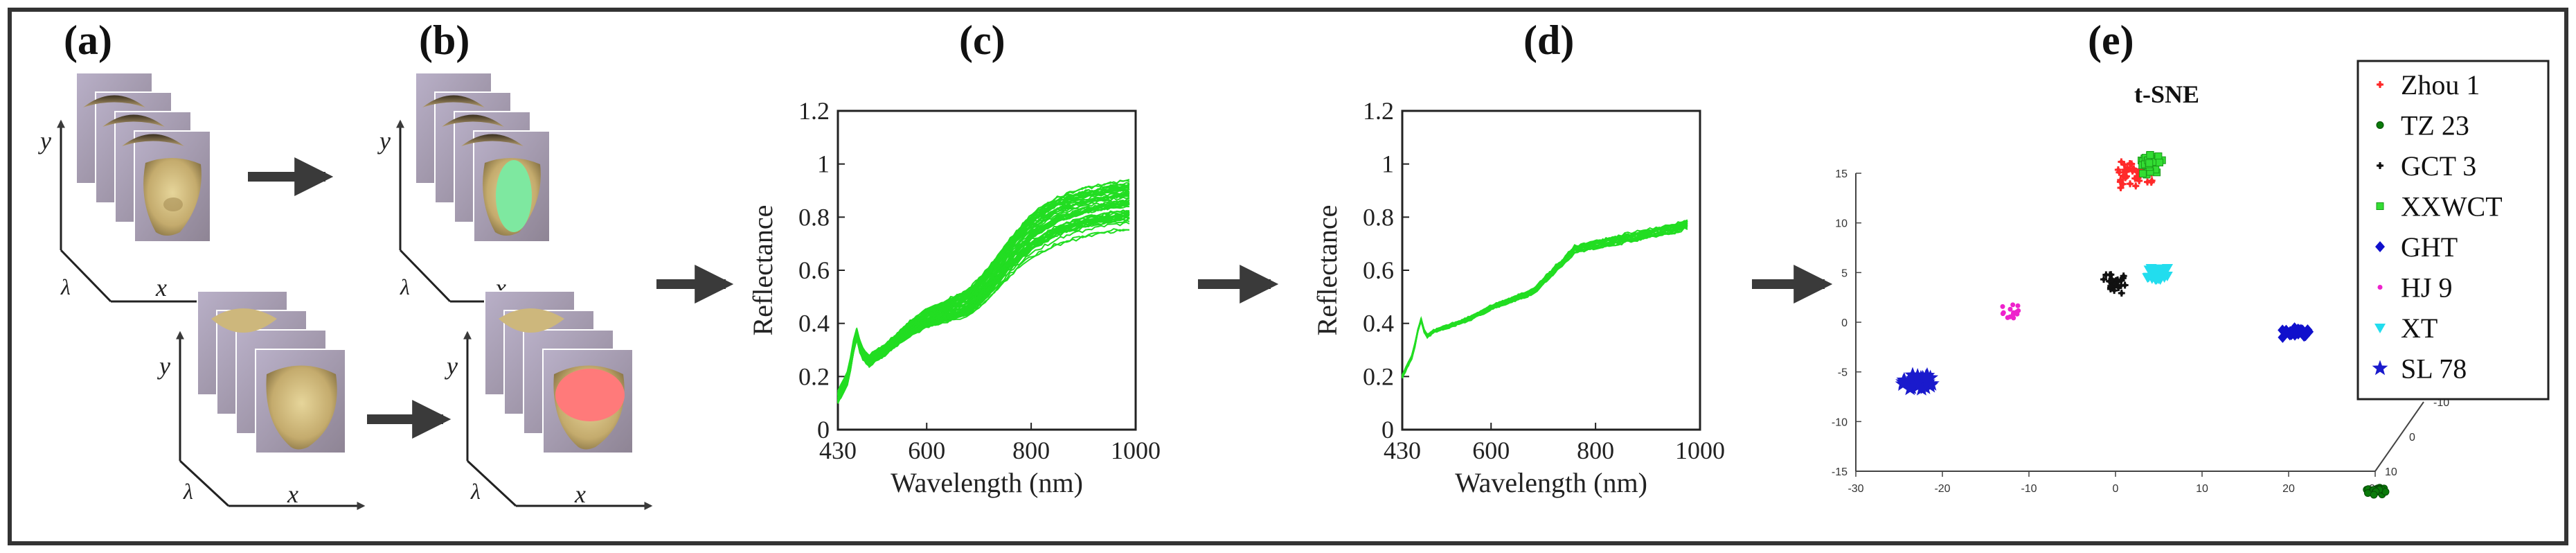  I want to click on y-tick-label: 0.2, so click(1378, 376).